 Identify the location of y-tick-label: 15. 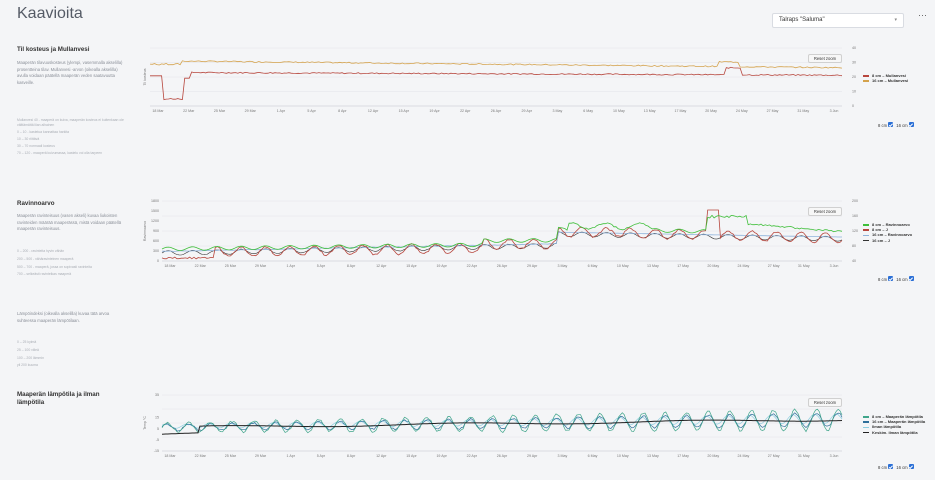
(157, 418).